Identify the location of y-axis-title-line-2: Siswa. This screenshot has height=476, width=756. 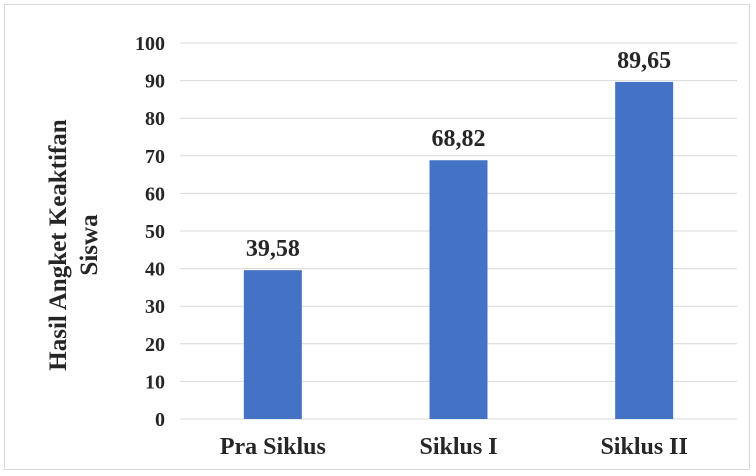
(89, 245).